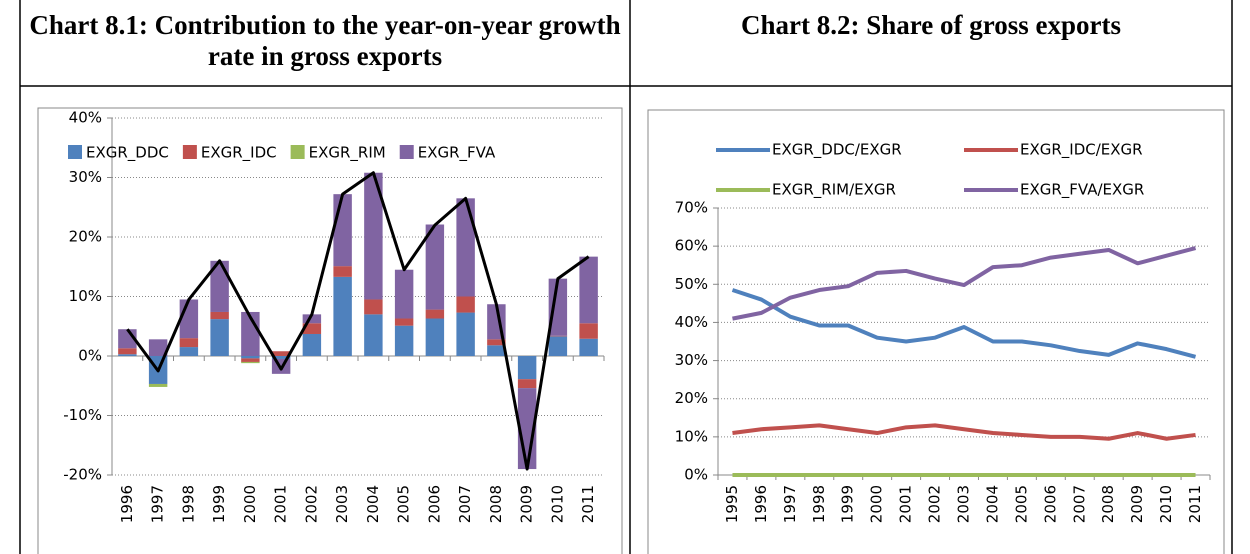  What do you see at coordinates (691, 208) in the screenshot?
I see `y-tick-label: 70%` at bounding box center [691, 208].